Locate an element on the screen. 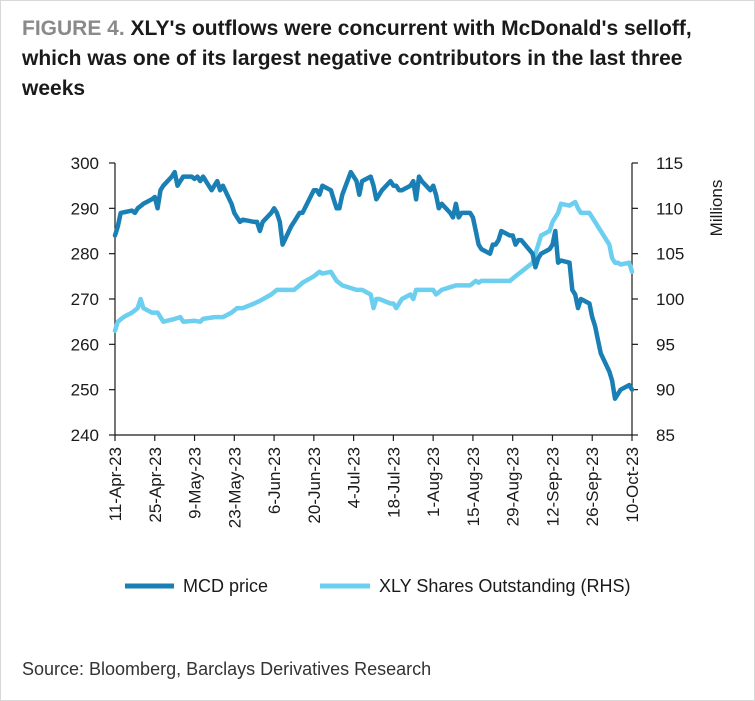 The height and width of the screenshot is (701, 755). left-tick-label: 240 is located at coordinates (85, 435).